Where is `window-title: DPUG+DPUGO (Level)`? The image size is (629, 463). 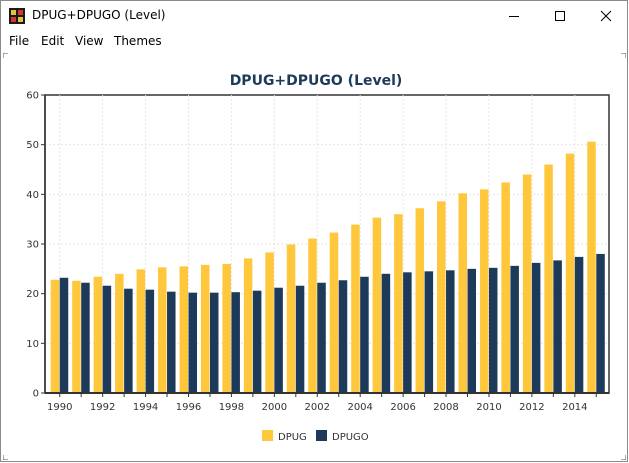
window-title: DPUG+DPUGO (Level) is located at coordinates (99, 15).